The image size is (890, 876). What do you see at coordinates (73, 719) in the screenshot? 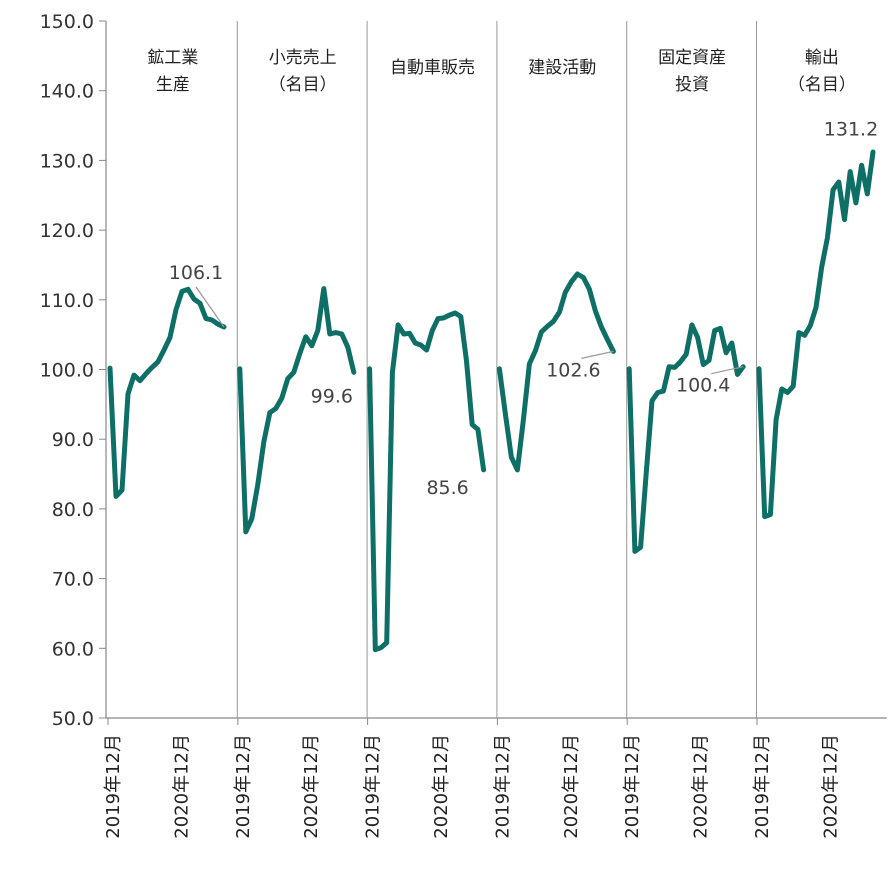
I see `y-tick-label: 50.0` at bounding box center [73, 719].